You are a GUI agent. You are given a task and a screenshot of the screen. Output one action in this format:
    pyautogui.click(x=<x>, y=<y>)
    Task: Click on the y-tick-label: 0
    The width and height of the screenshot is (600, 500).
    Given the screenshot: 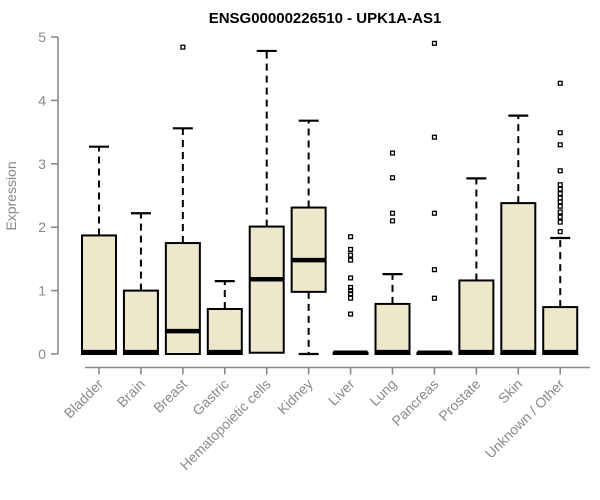 What is the action you would take?
    pyautogui.click(x=42, y=354)
    